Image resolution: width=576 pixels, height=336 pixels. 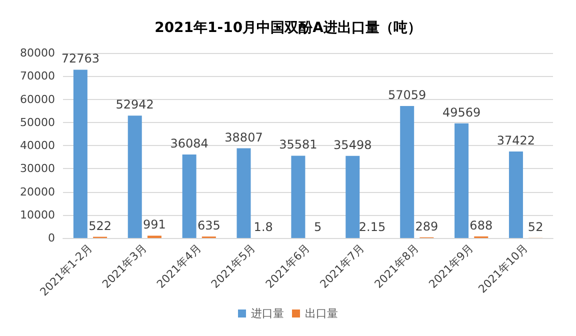 I want to click on data-label: 38807, so click(x=243, y=137).